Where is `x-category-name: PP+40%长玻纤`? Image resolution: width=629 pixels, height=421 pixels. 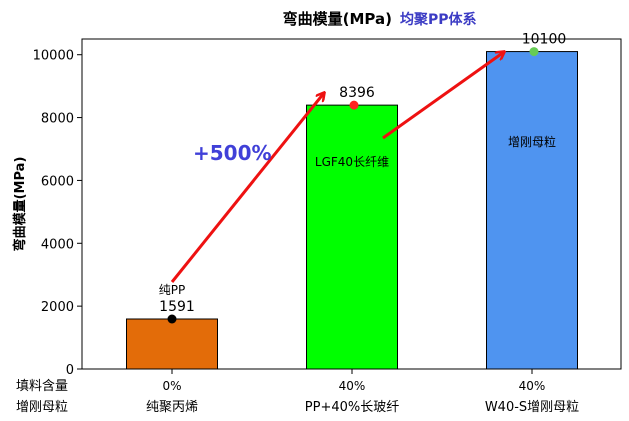 x-category-name: PP+40%长玻纤 is located at coordinates (352, 407).